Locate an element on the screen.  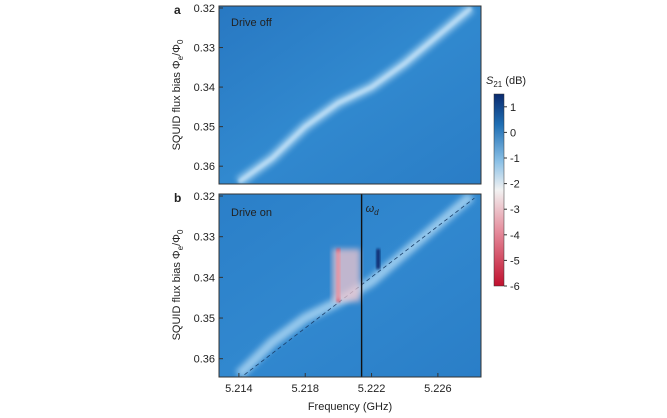
colorbar-tick-label: -6 is located at coordinates (515, 287).